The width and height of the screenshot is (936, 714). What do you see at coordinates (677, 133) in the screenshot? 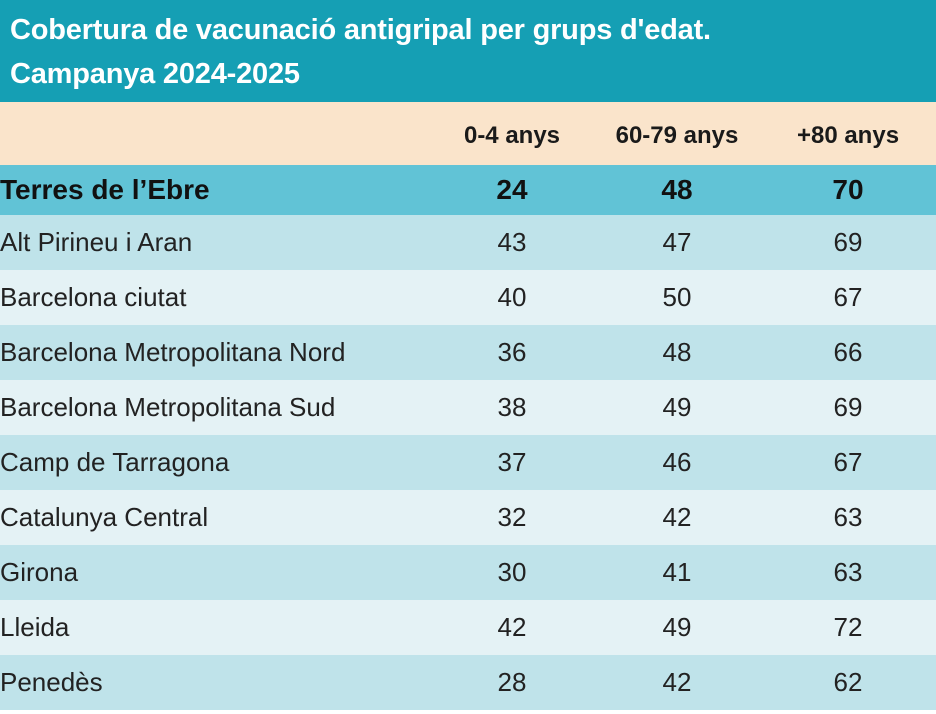
I see `column-header-age-60-79: 60-79 anys` at bounding box center [677, 133].